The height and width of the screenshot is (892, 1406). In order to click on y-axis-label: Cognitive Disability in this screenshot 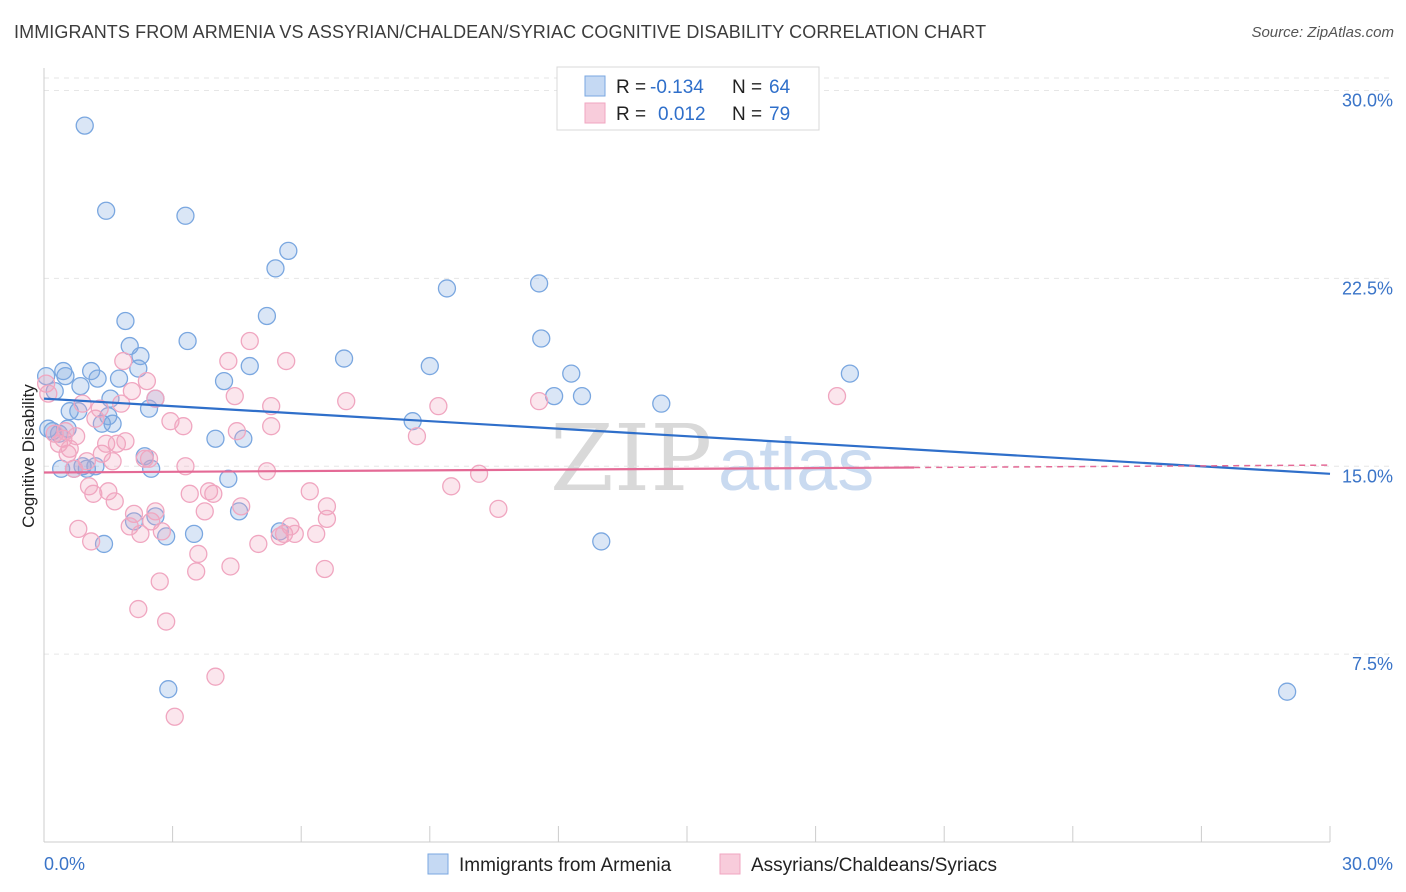, I will do `click(28, 456)`.